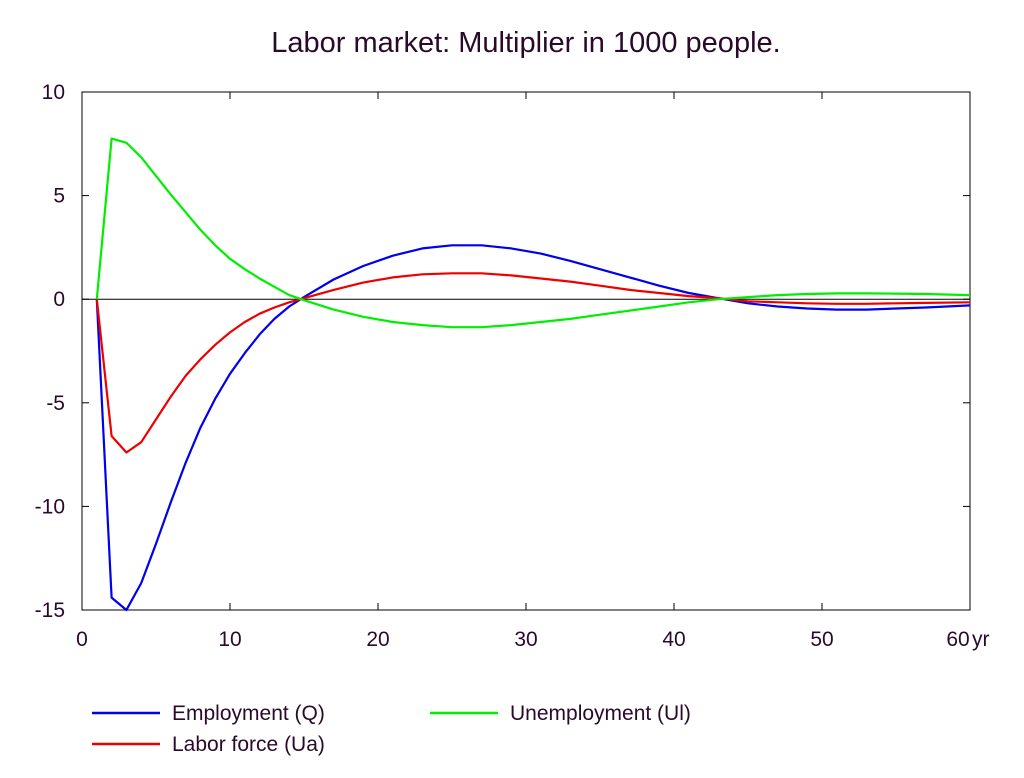 The width and height of the screenshot is (1024, 778). I want to click on x-tick-label: 50, so click(821, 639).